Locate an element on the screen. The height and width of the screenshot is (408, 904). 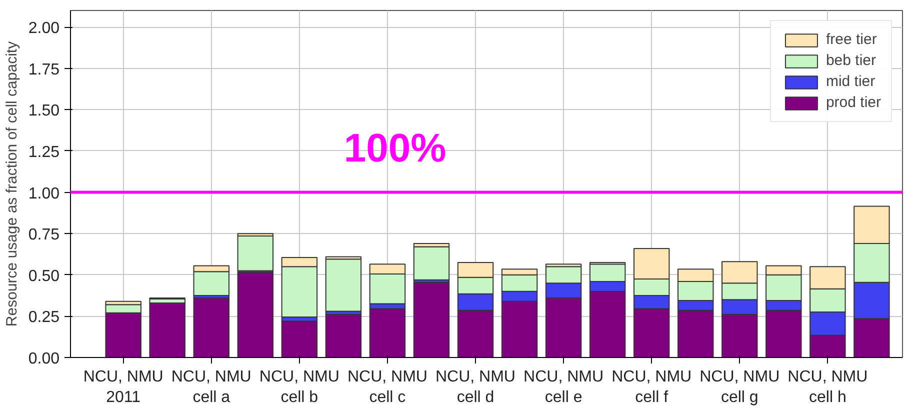
y-tick-label: 1.75 is located at coordinates (44, 69).